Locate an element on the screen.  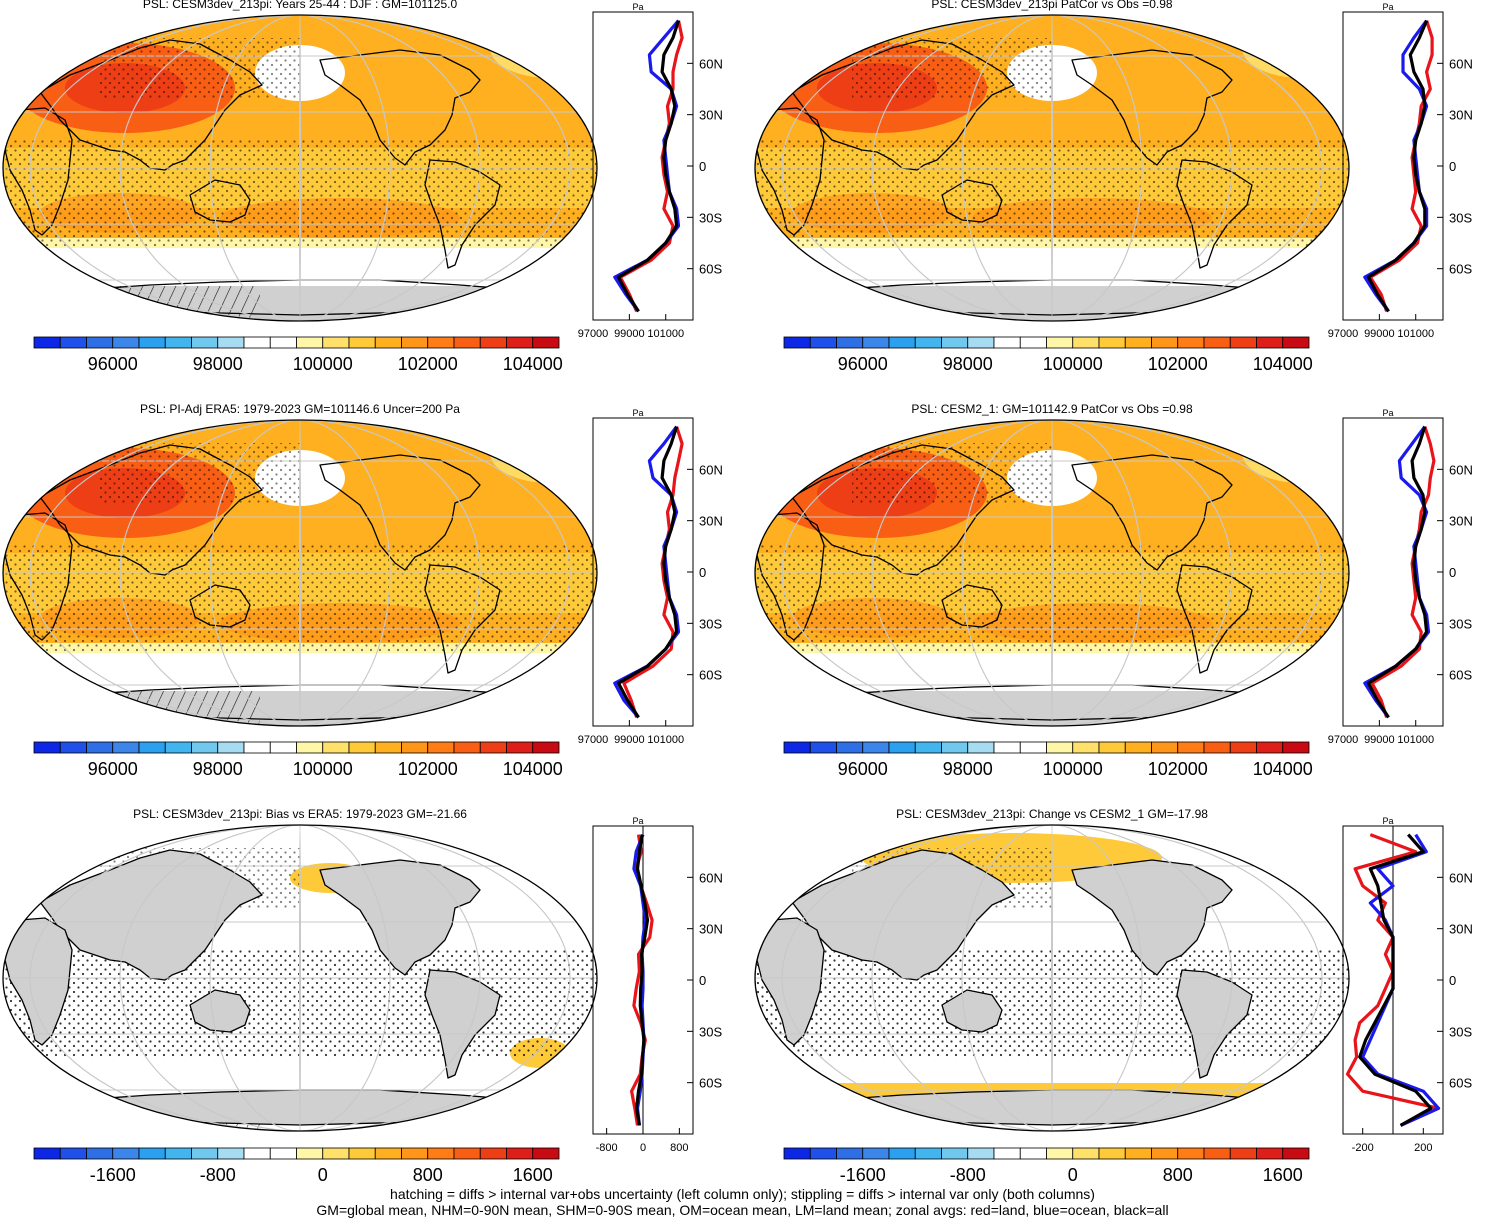
lat-tick-label: 0 is located at coordinates (702, 980).